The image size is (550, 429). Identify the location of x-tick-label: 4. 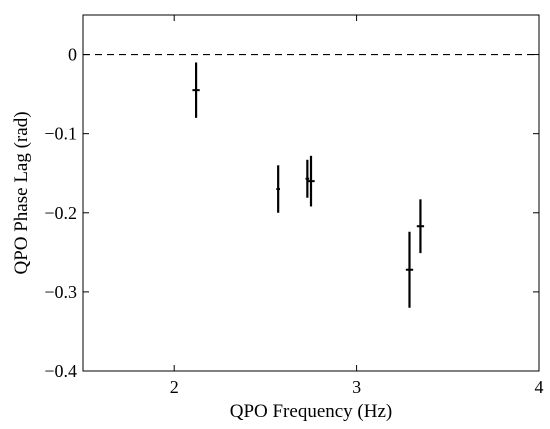
(539, 387).